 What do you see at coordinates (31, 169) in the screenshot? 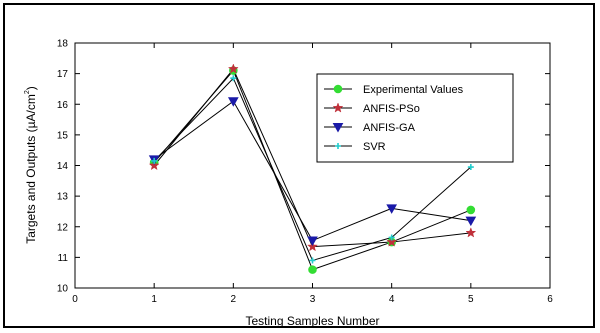
I see `y-axis-title-main: Targets and Outputs (µA/cm` at bounding box center [31, 169].